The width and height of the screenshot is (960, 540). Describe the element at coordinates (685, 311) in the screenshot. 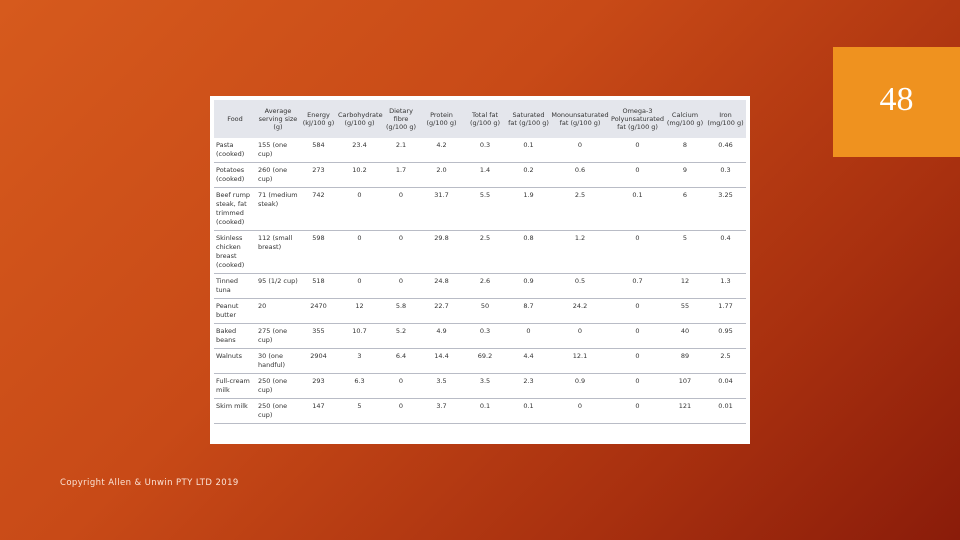

I see `table-cell: 55` at that location.